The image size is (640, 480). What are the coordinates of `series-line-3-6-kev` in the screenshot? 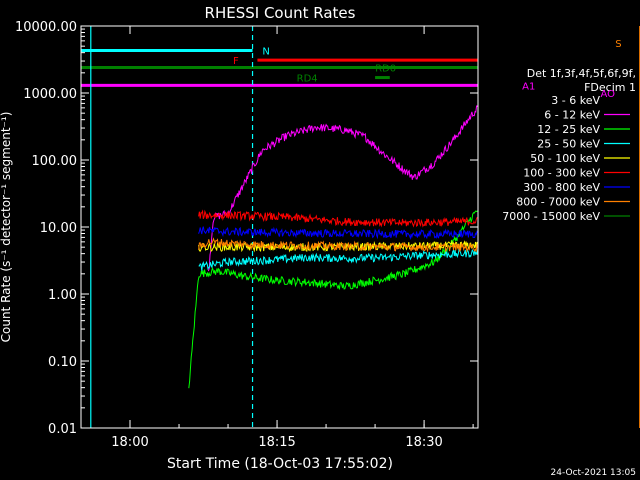 It's located at (342, 197).